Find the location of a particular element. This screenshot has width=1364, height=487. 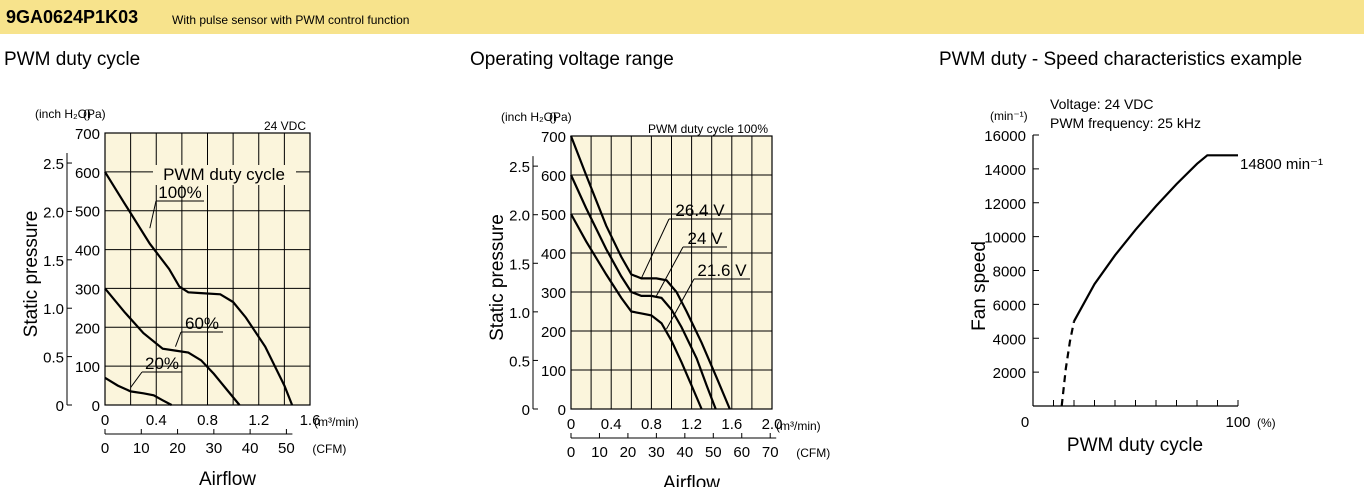

chart1-xtick: 0 is located at coordinates (105, 420).